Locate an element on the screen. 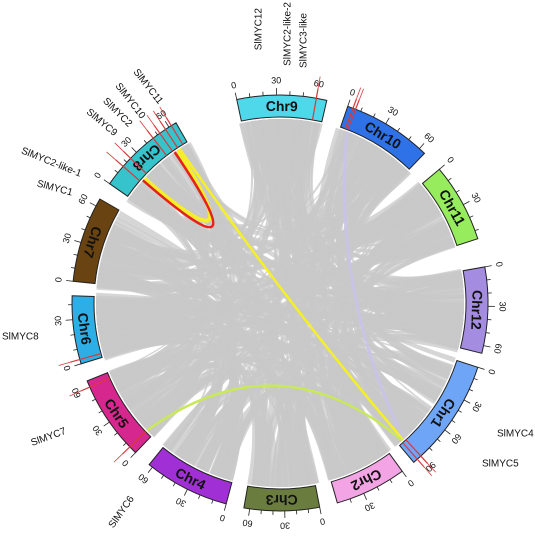 The height and width of the screenshot is (550, 535). gene-label: SlMYC5 is located at coordinates (500, 463).